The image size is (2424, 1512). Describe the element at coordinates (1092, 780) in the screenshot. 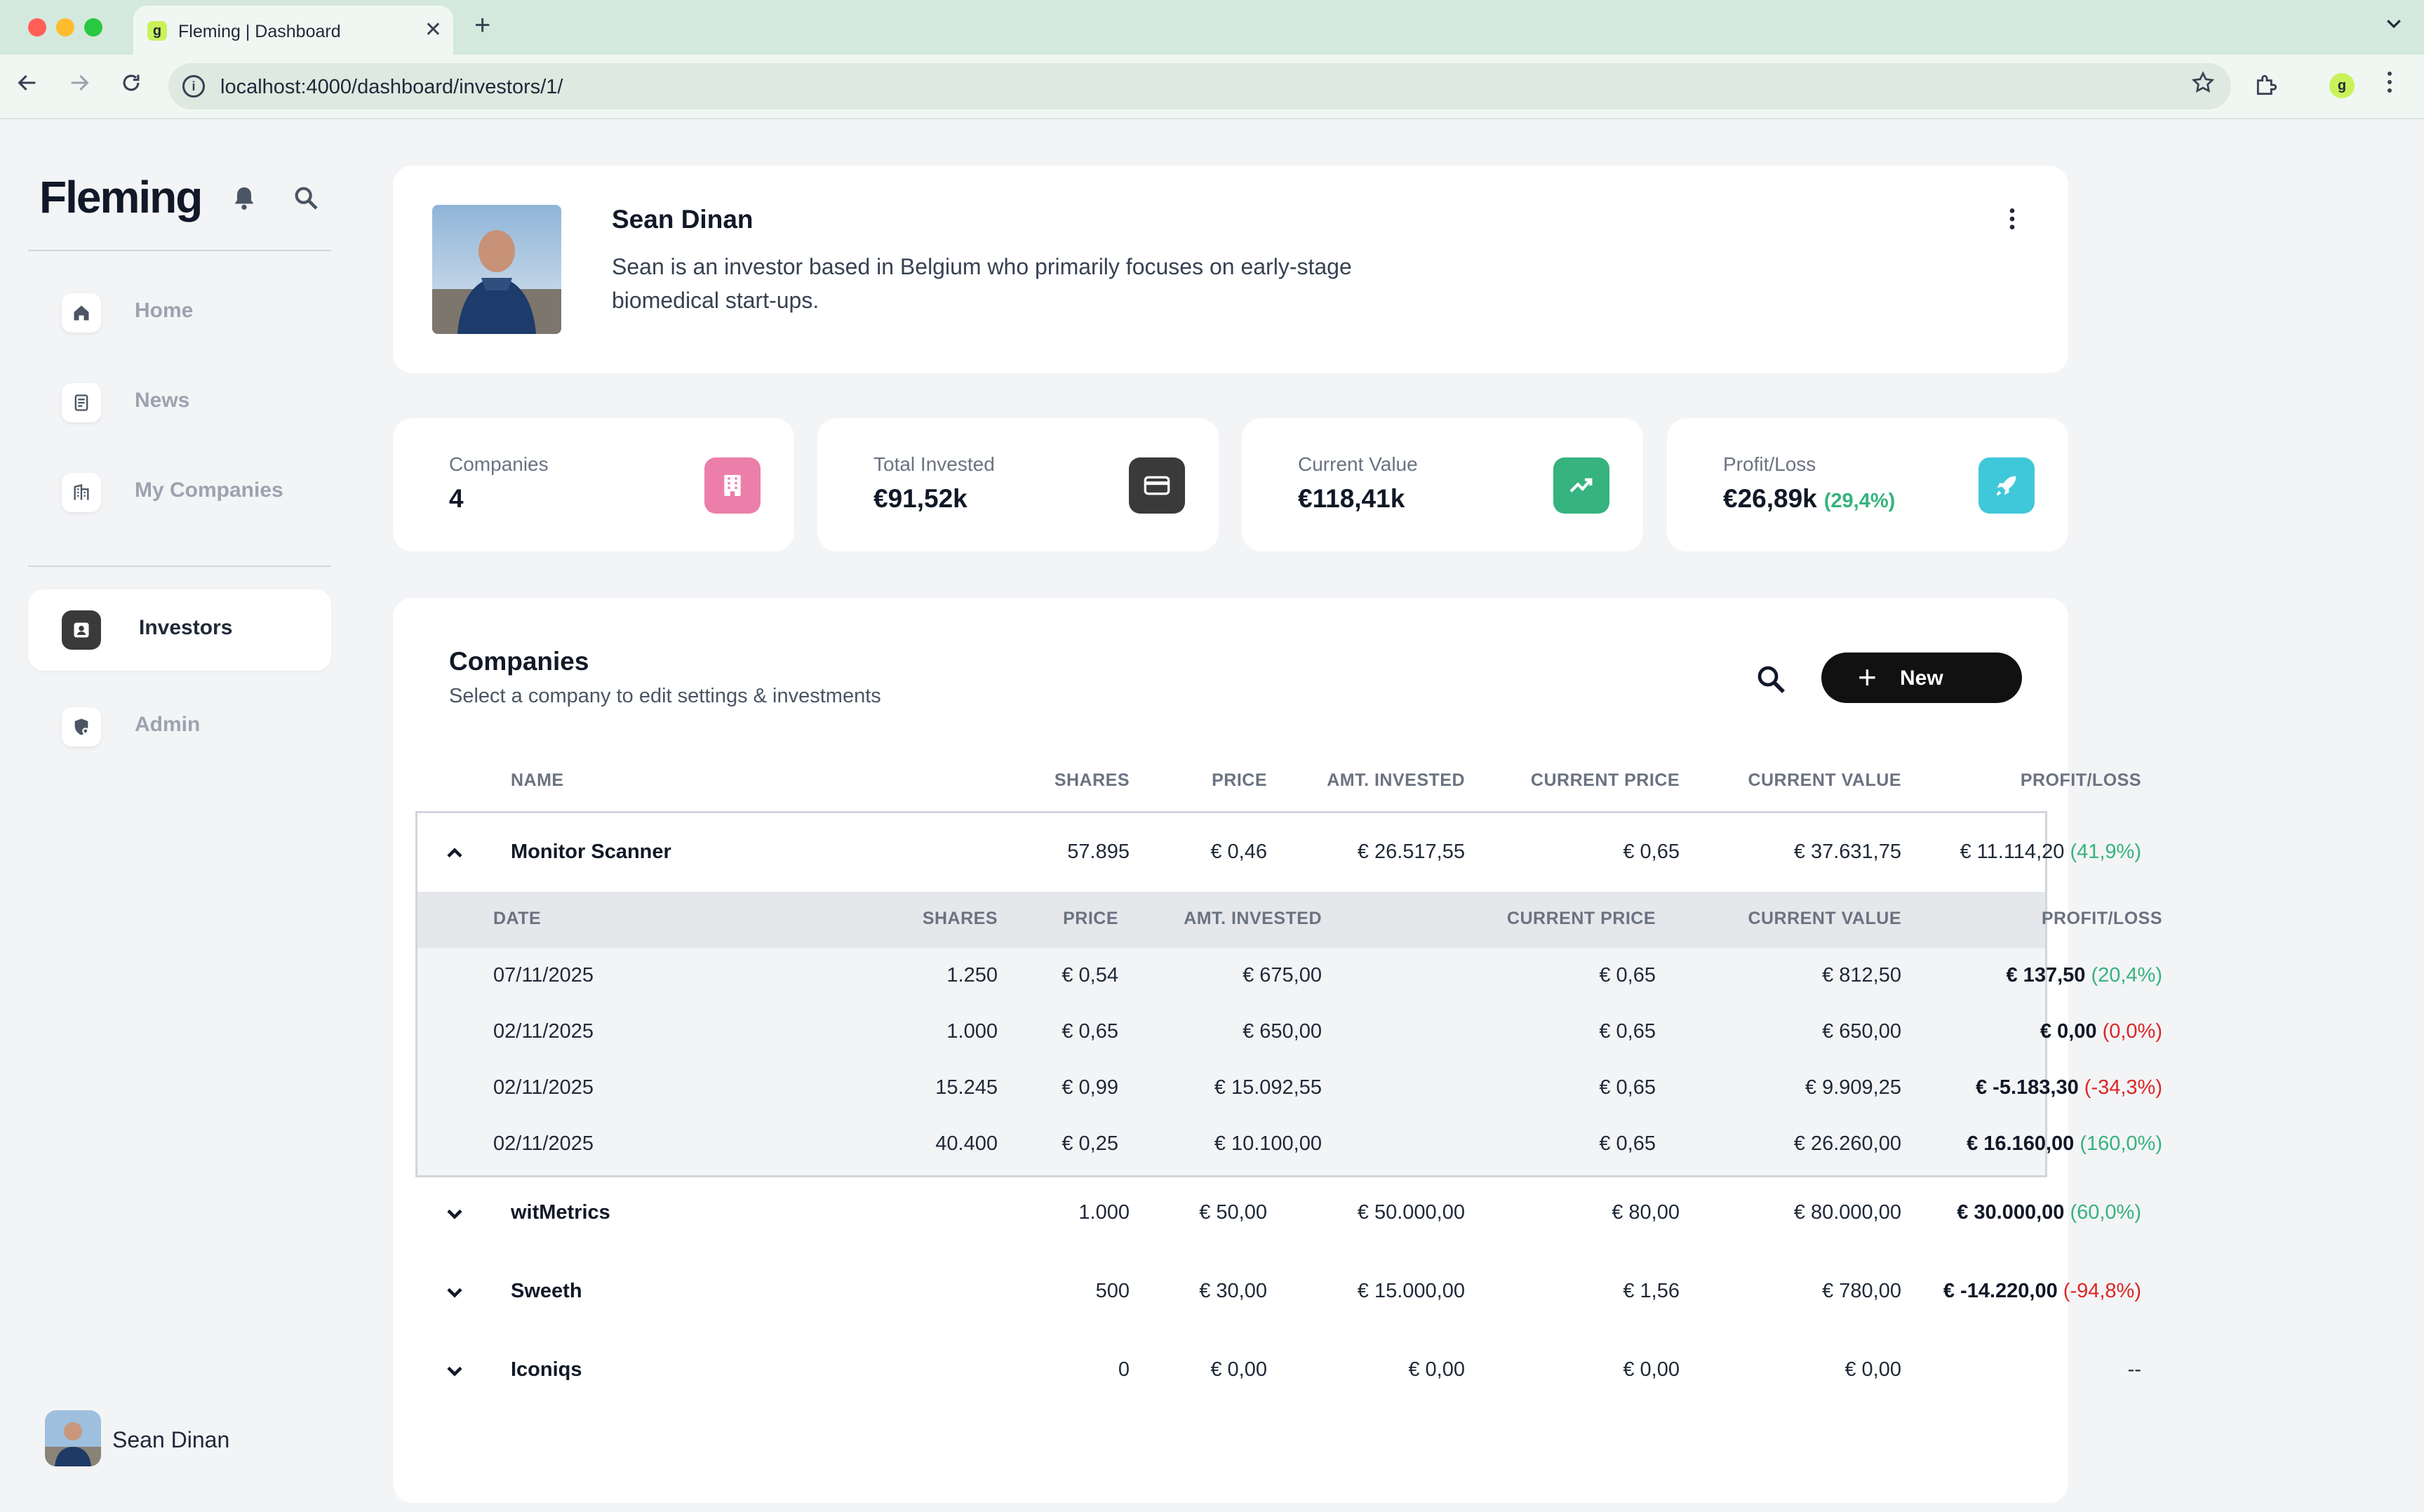

I see `column-header-shares: SHARES` at that location.